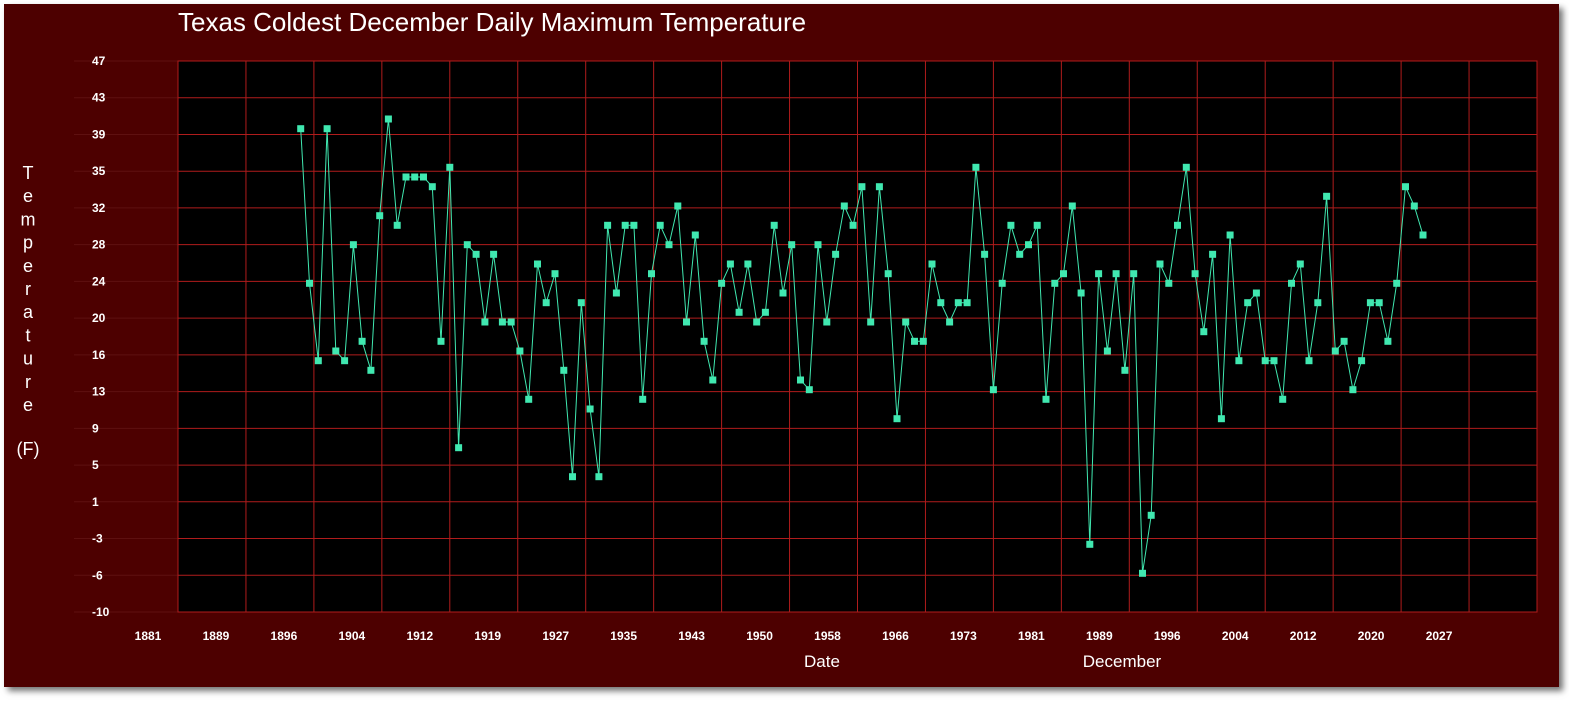 Image resolution: width=1569 pixels, height=702 pixels. Describe the element at coordinates (28, 382) in the screenshot. I see `y-label-char: r` at that location.